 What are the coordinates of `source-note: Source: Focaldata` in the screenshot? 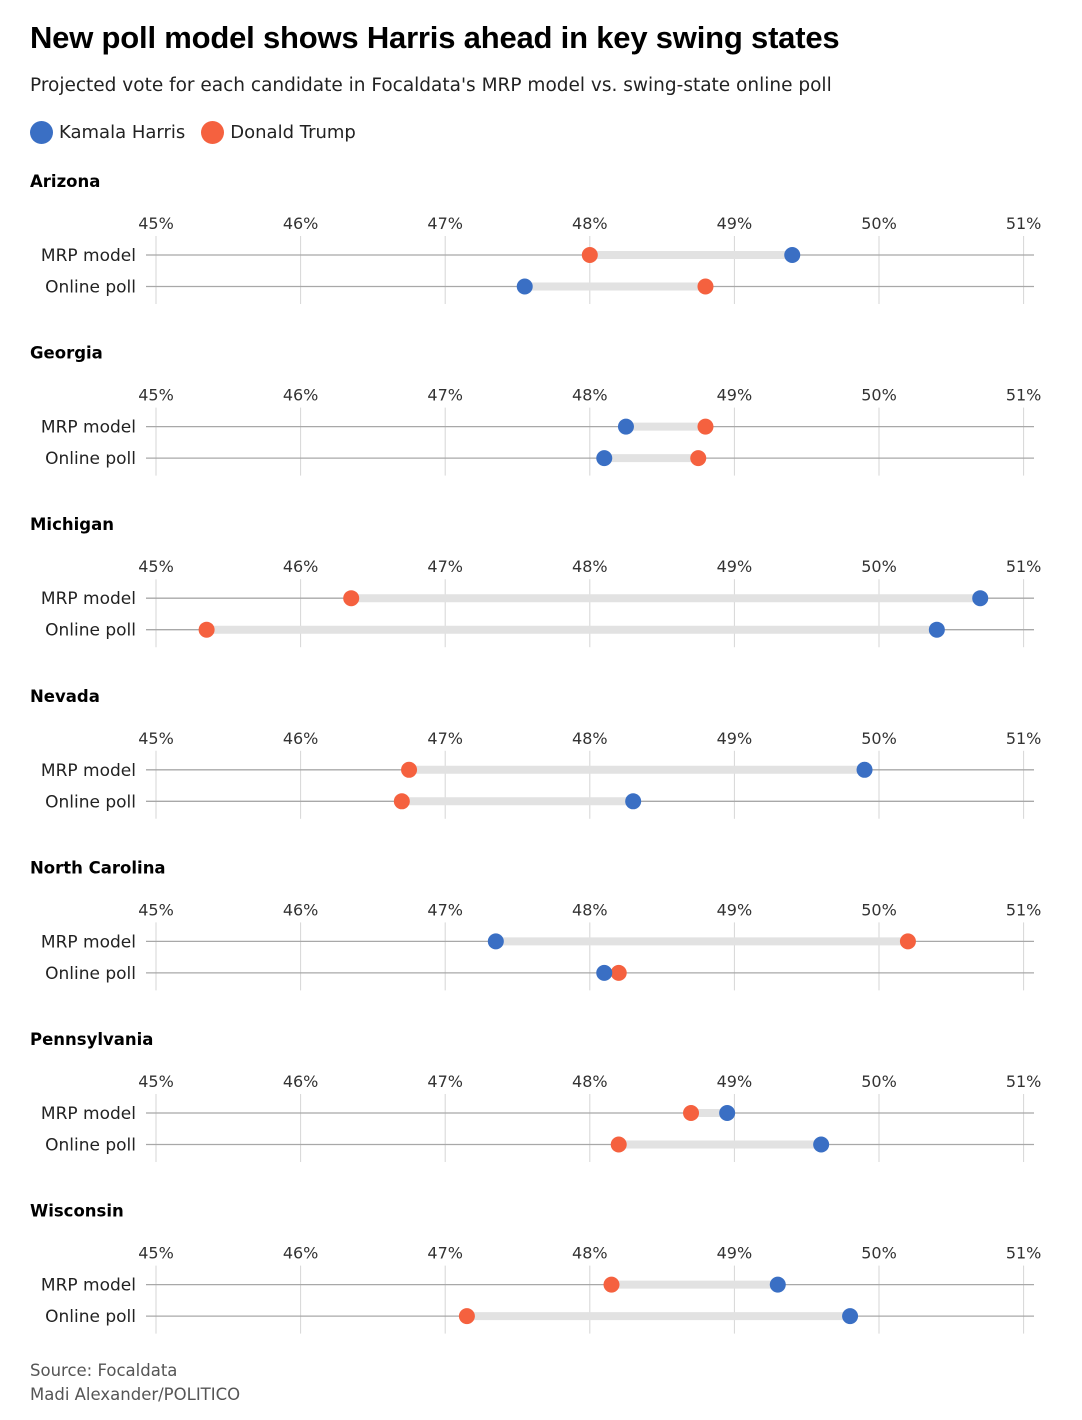 It's located at (104, 1370).